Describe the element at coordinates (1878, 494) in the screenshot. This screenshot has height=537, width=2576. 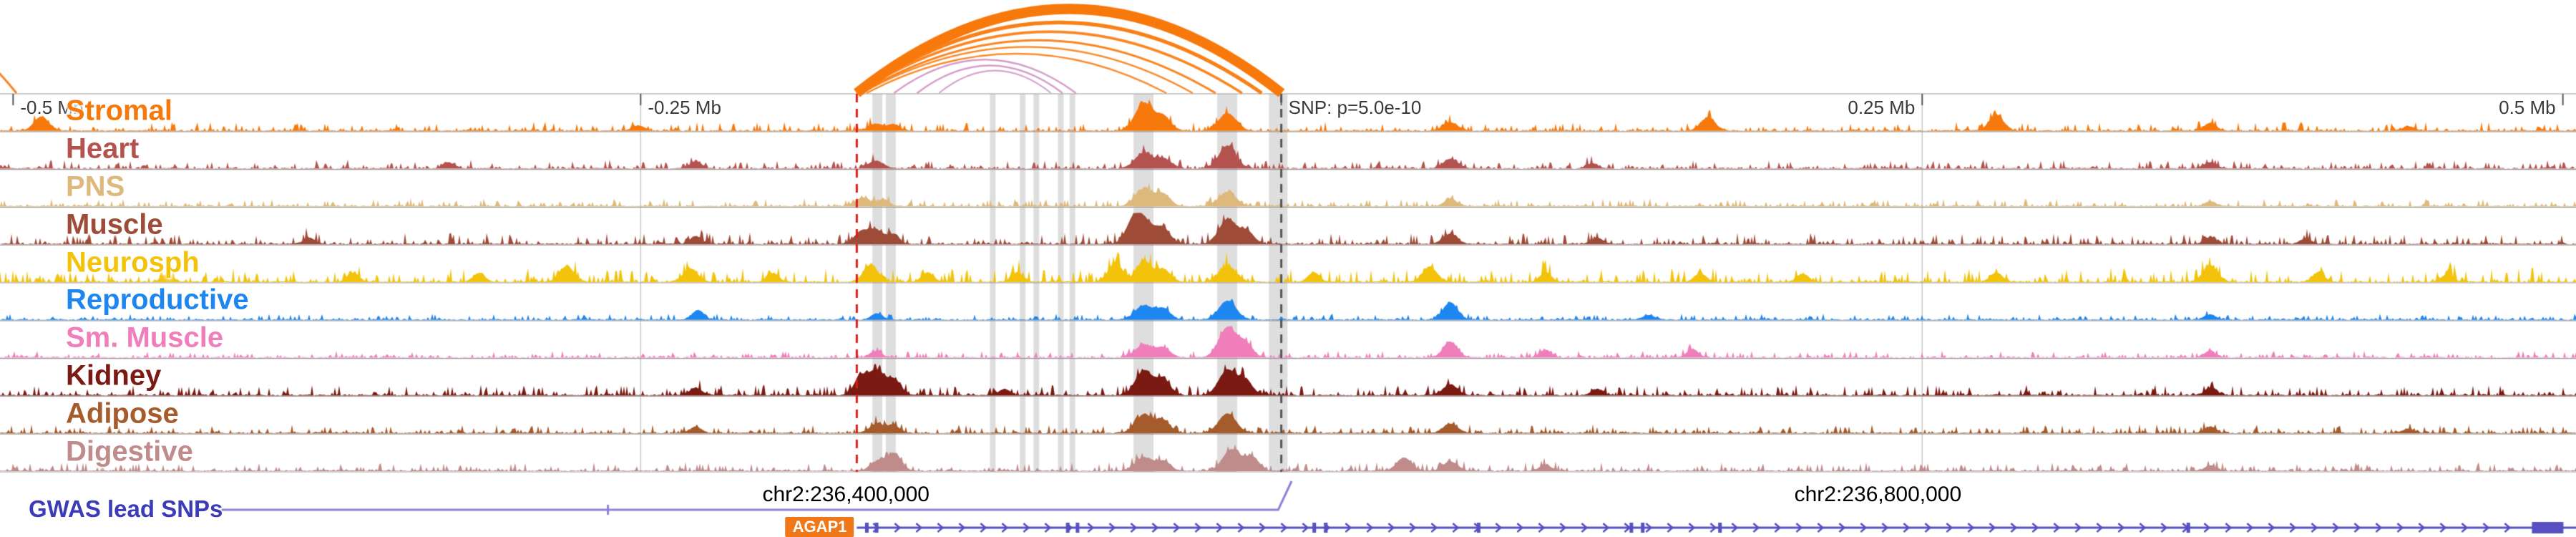
I see `coordinate-label-right: chr2:236,800,000` at that location.